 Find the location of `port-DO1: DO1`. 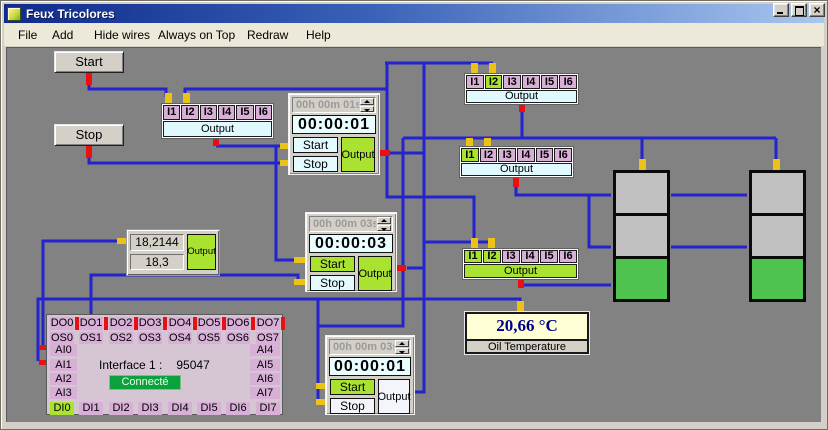

port-DO1: DO1 is located at coordinates (91, 323).